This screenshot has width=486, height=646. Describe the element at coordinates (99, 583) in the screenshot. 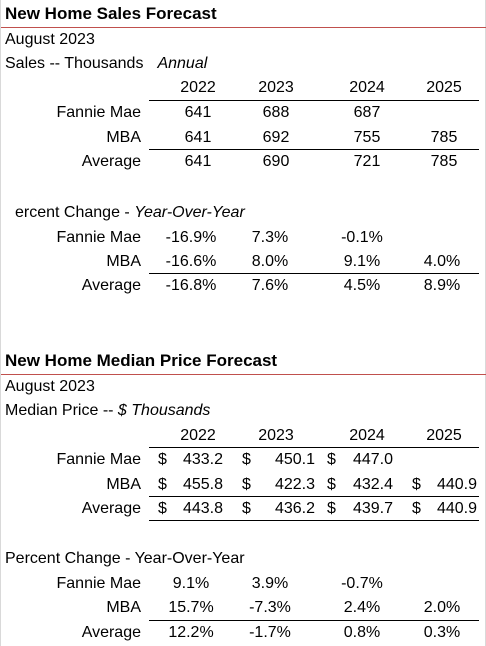

I see `price-pct-row-label: Fannie Mae` at that location.